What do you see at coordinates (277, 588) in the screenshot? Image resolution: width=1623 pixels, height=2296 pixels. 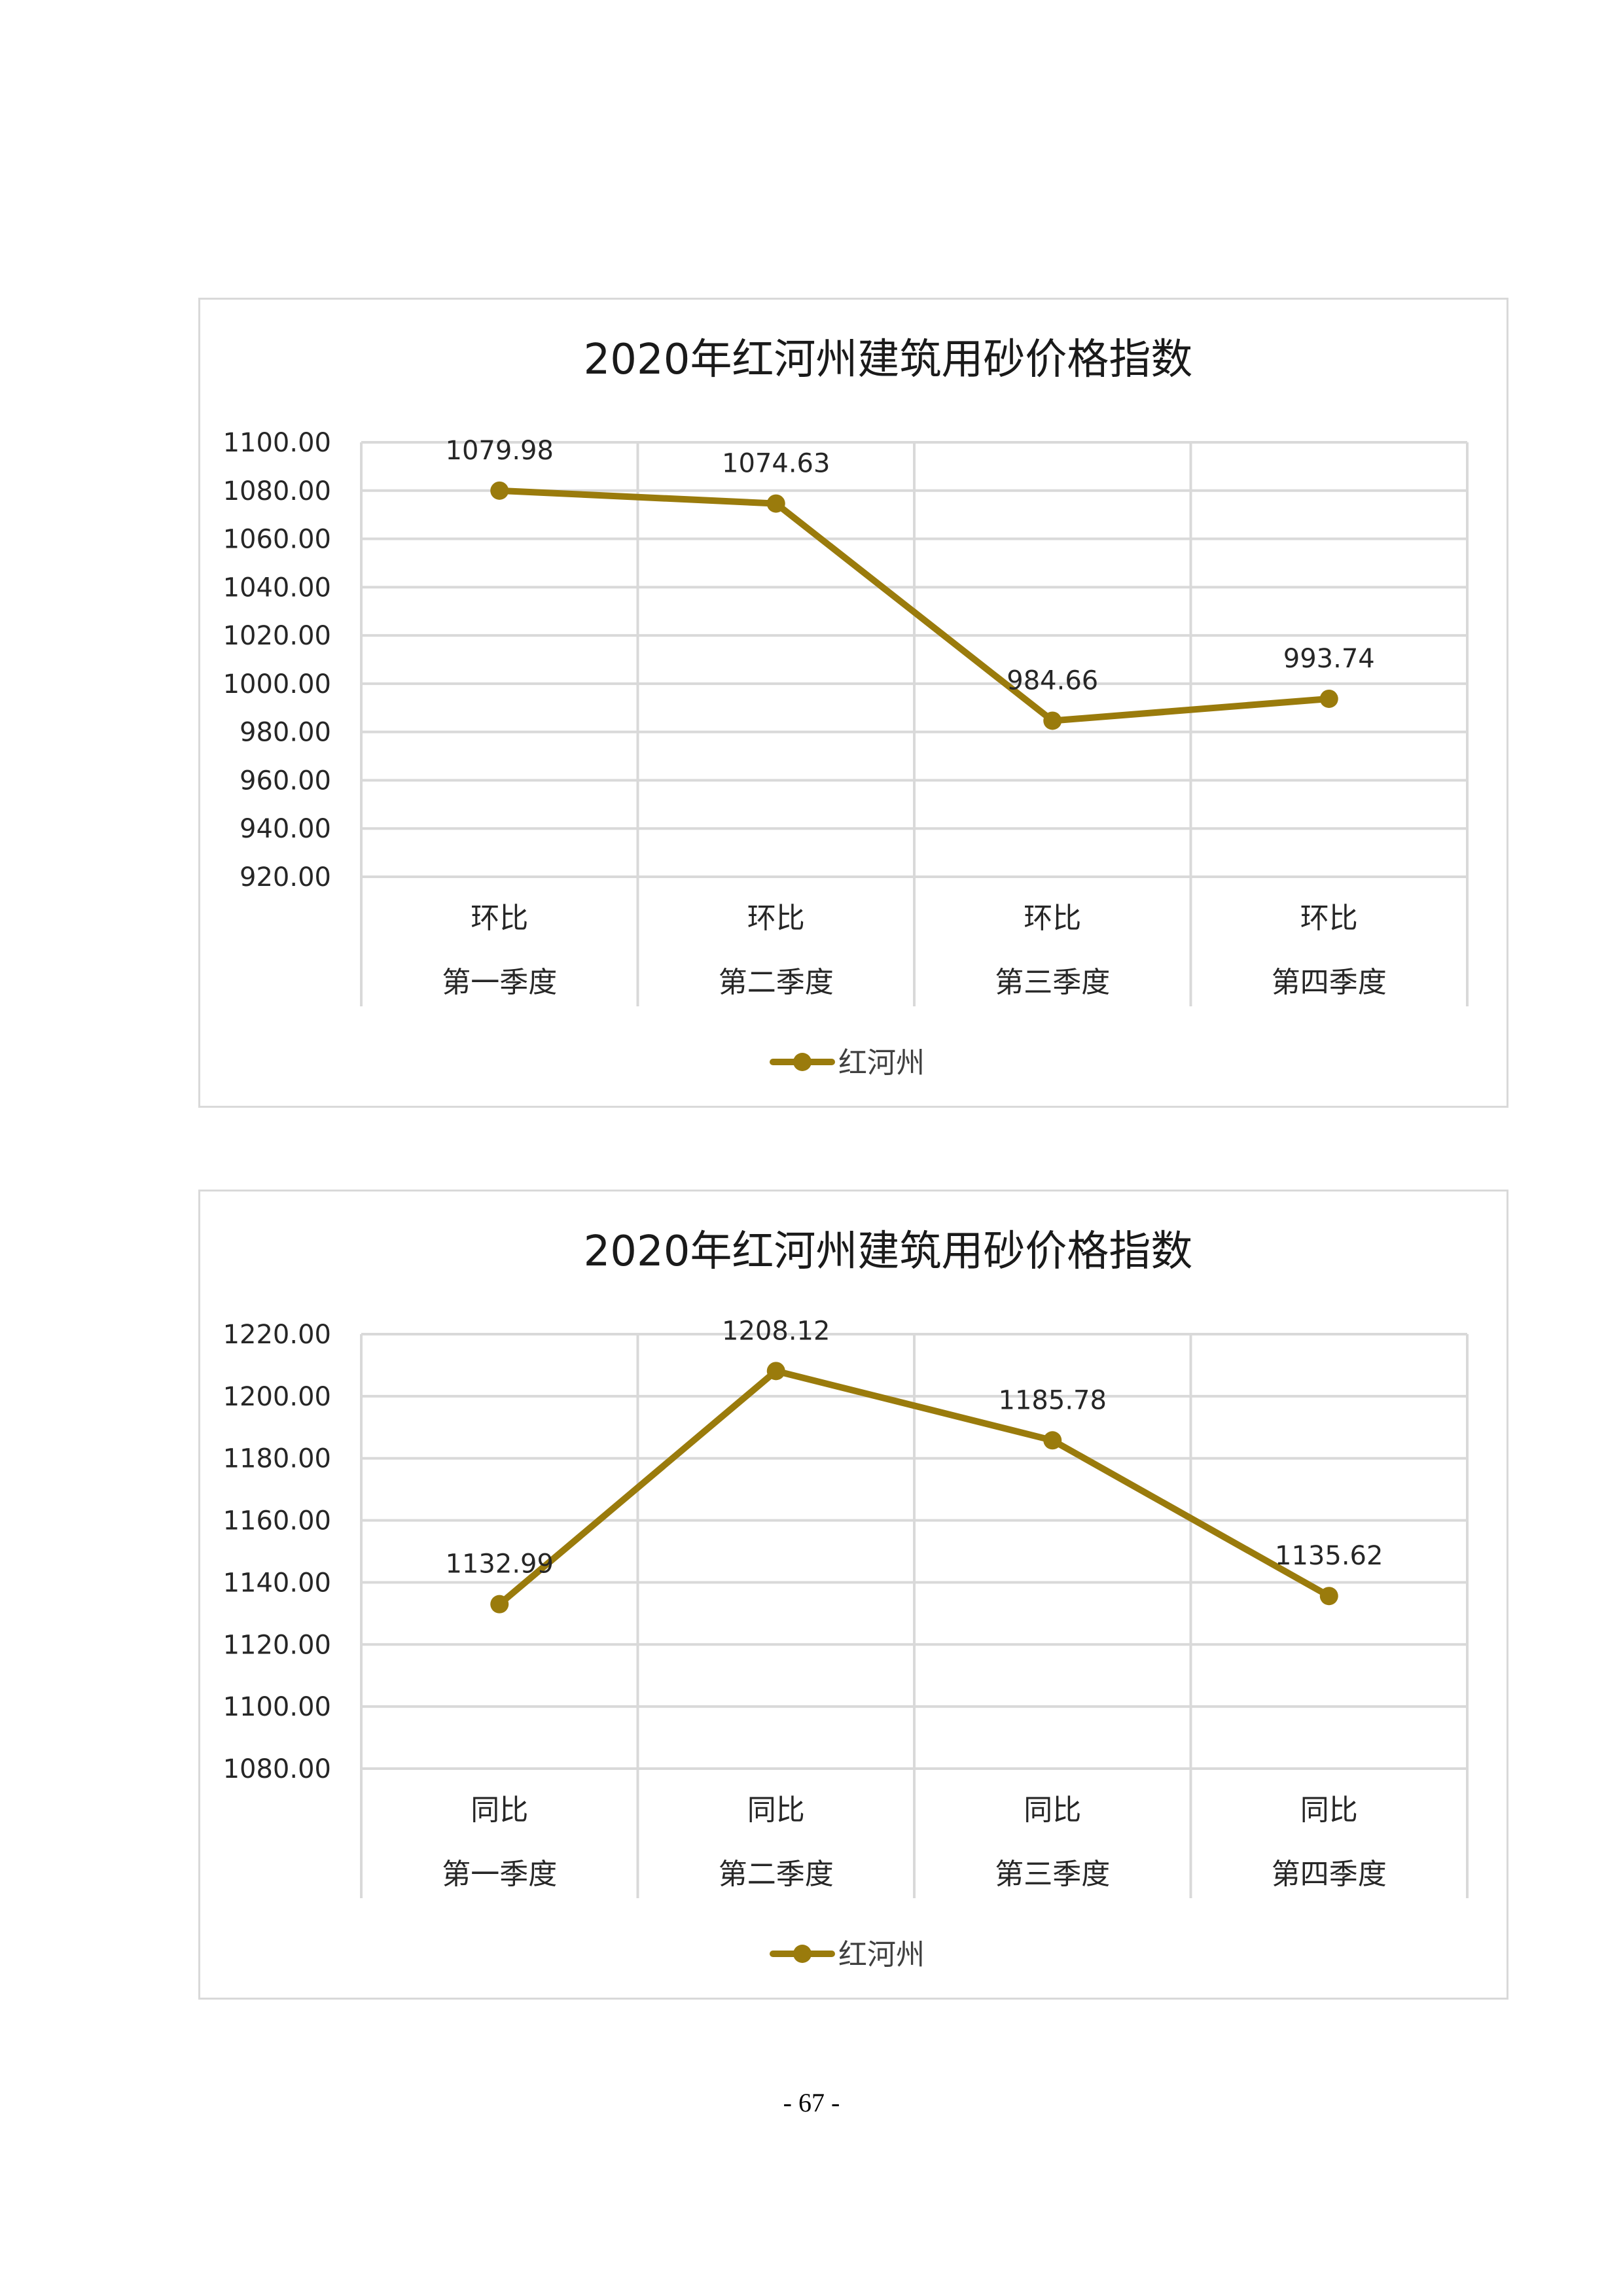 I see `y-tick-label: 1040.00` at bounding box center [277, 588].